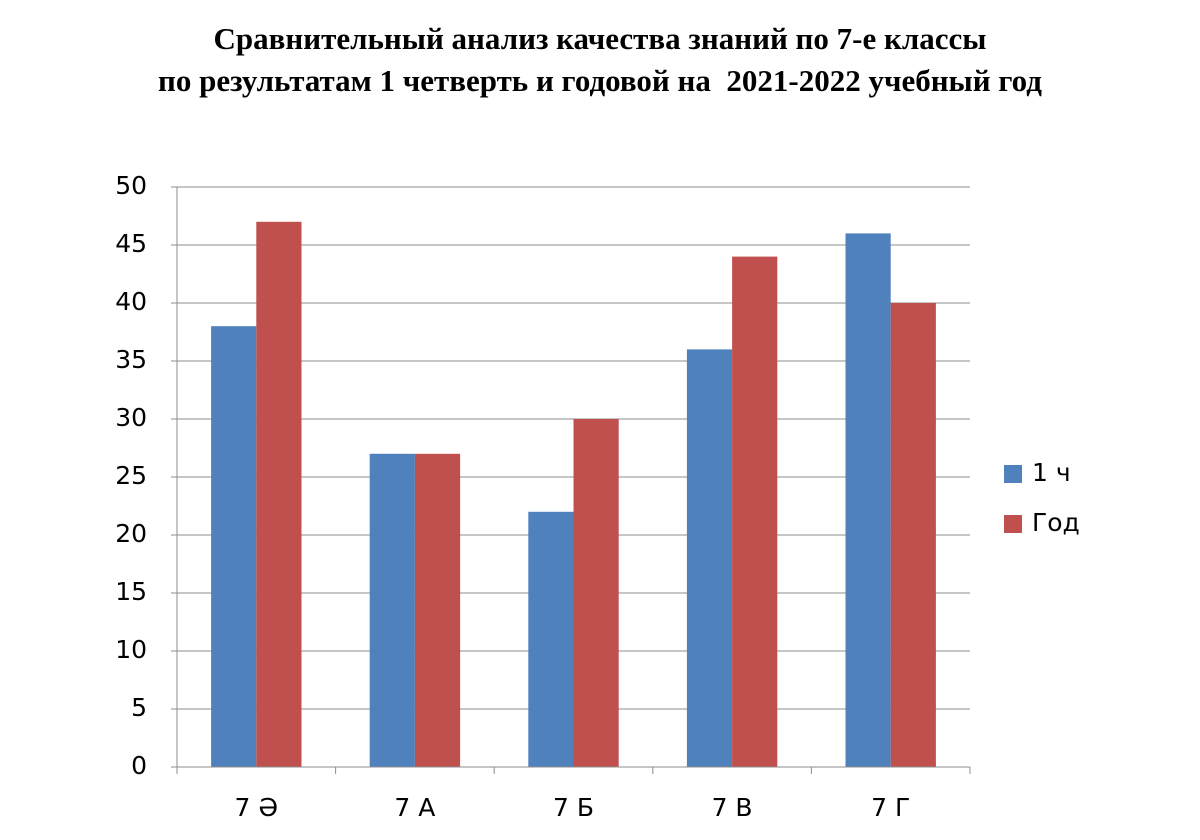 Image resolution: width=1200 pixels, height=840 pixels. What do you see at coordinates (414, 807) in the screenshot?
I see `x-tick-label: 7 А` at bounding box center [414, 807].